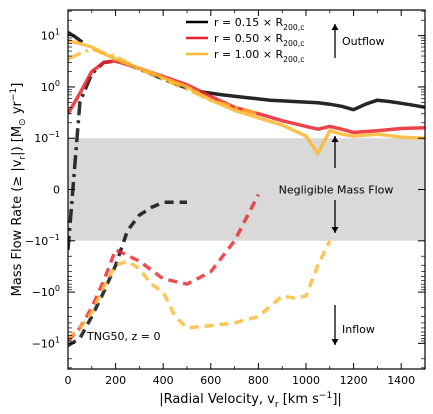 This screenshot has width=433, height=414. What do you see at coordinates (68, 380) in the screenshot?
I see `x-tick-label: 0` at bounding box center [68, 380].